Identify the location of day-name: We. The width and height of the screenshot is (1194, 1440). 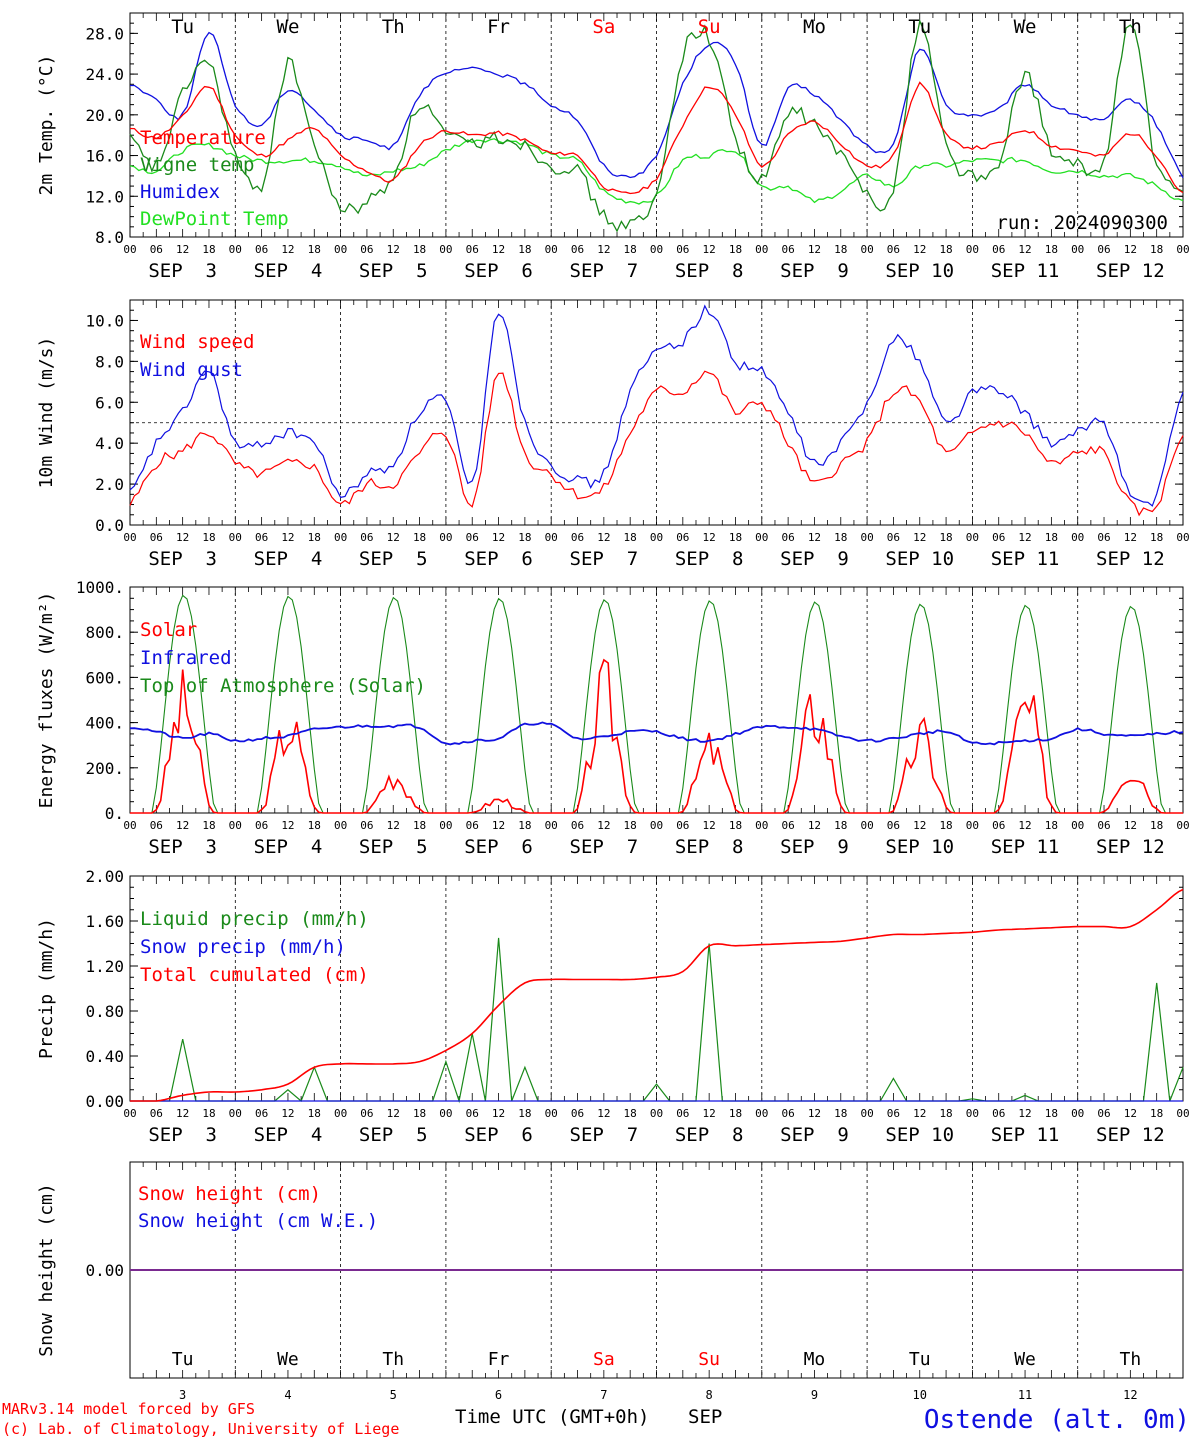
(288, 1359).